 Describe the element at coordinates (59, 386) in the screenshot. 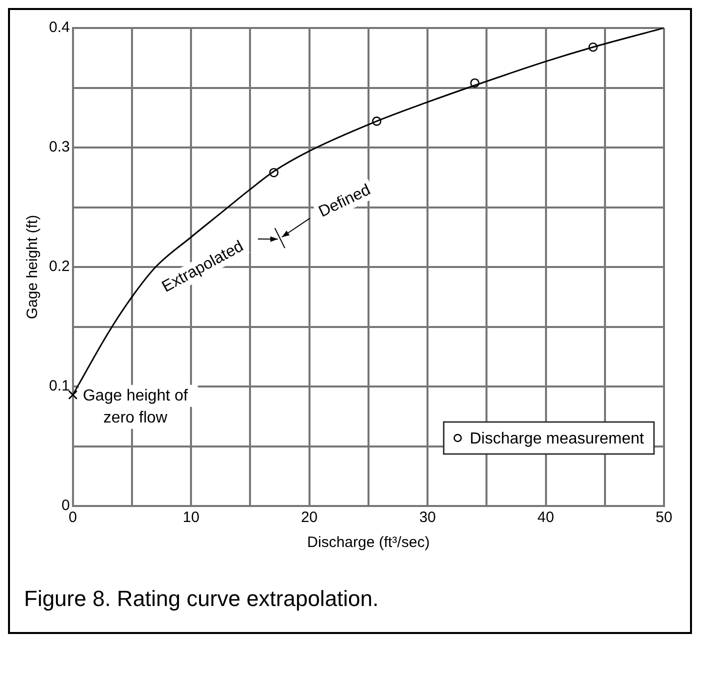

I see `y-tick-label: 0.1` at that location.